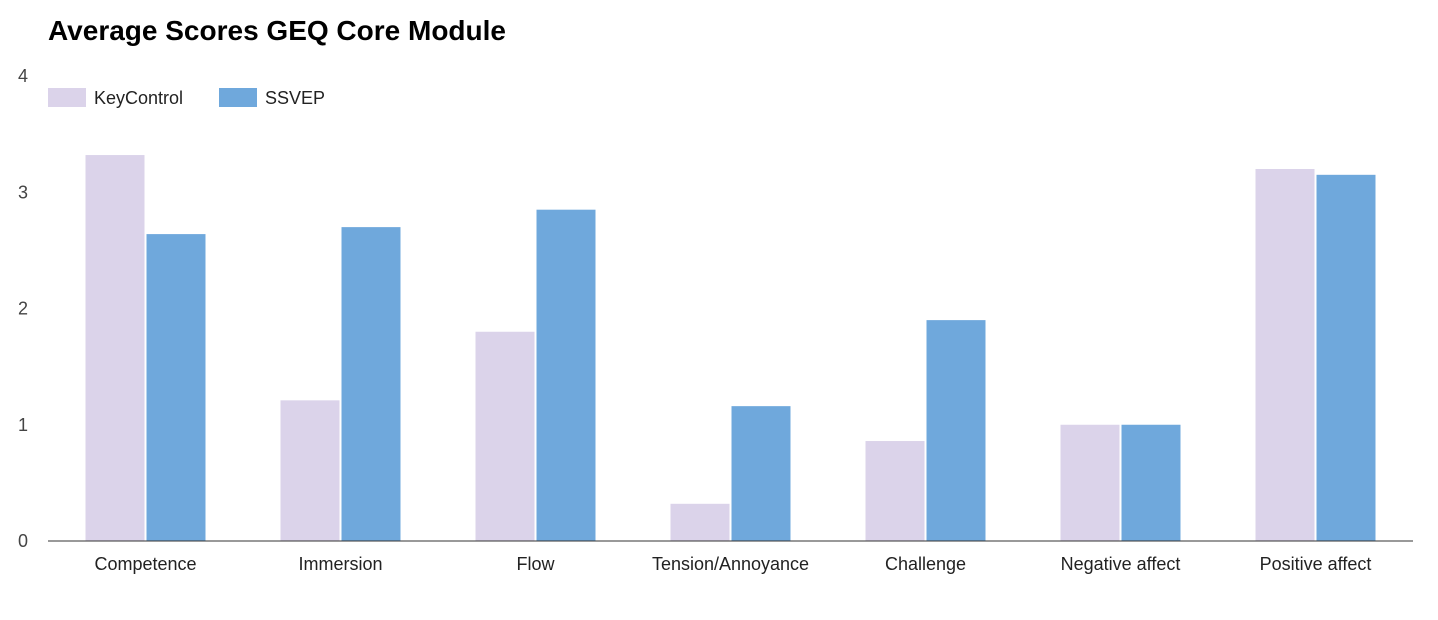 This screenshot has width=1438, height=620. Describe the element at coordinates (186, 98) in the screenshot. I see `legend: KeyControl SSVEP` at that location.